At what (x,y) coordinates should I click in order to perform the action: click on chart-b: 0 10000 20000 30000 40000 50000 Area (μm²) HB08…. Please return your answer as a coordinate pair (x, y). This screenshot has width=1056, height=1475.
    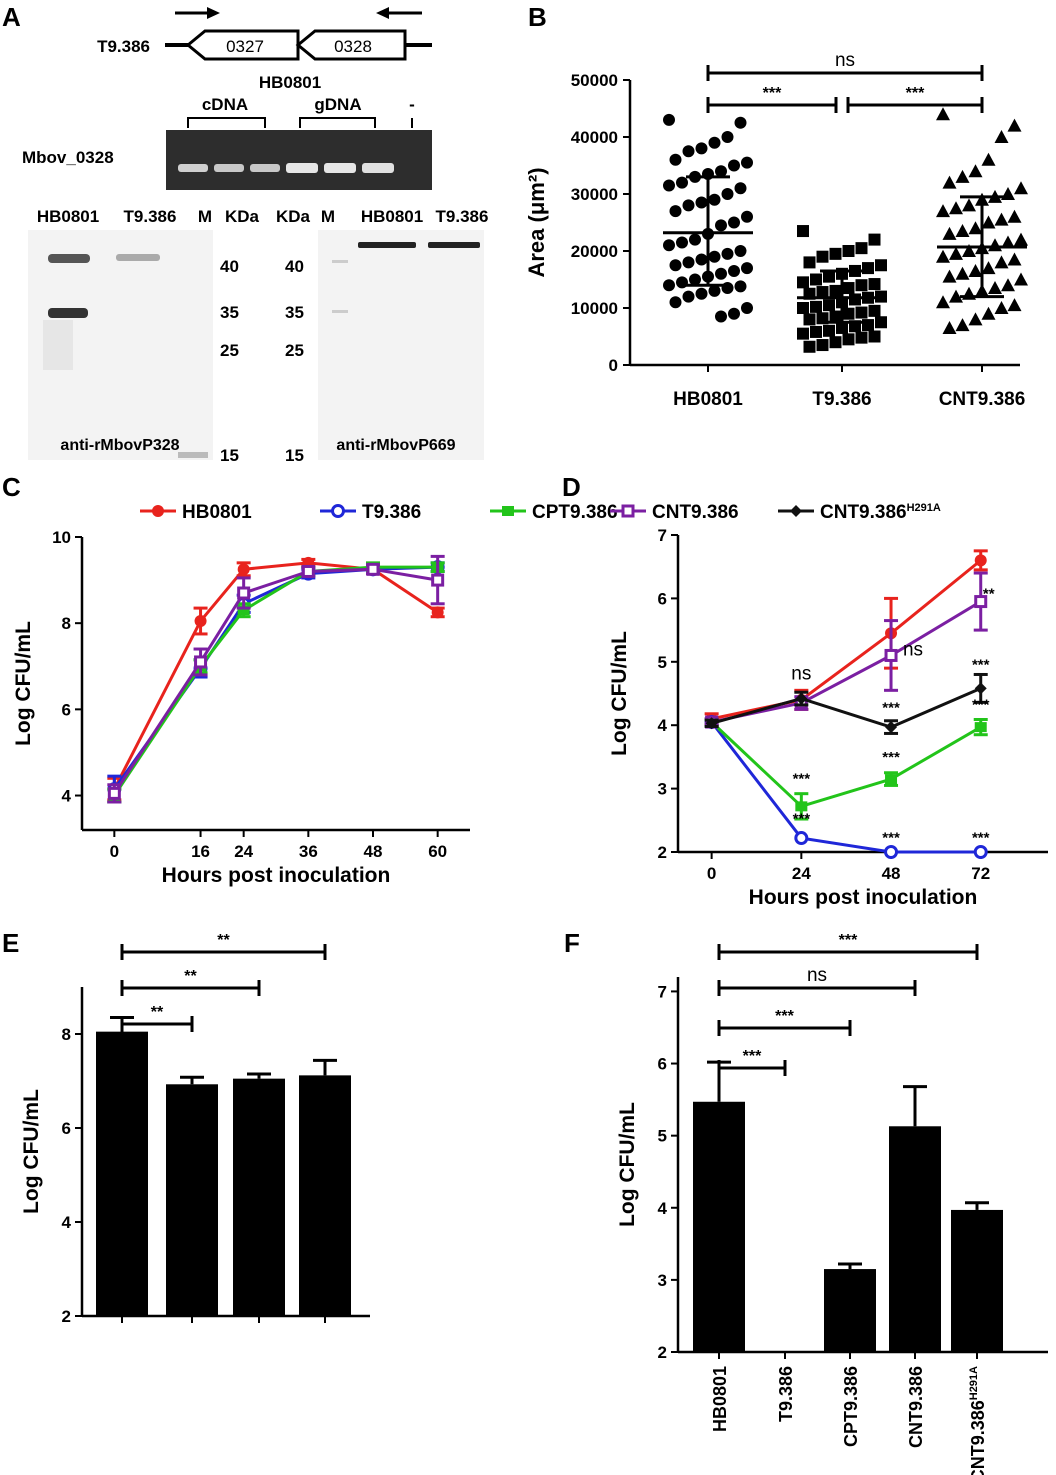
    Looking at the image, I should click on (776, 230).